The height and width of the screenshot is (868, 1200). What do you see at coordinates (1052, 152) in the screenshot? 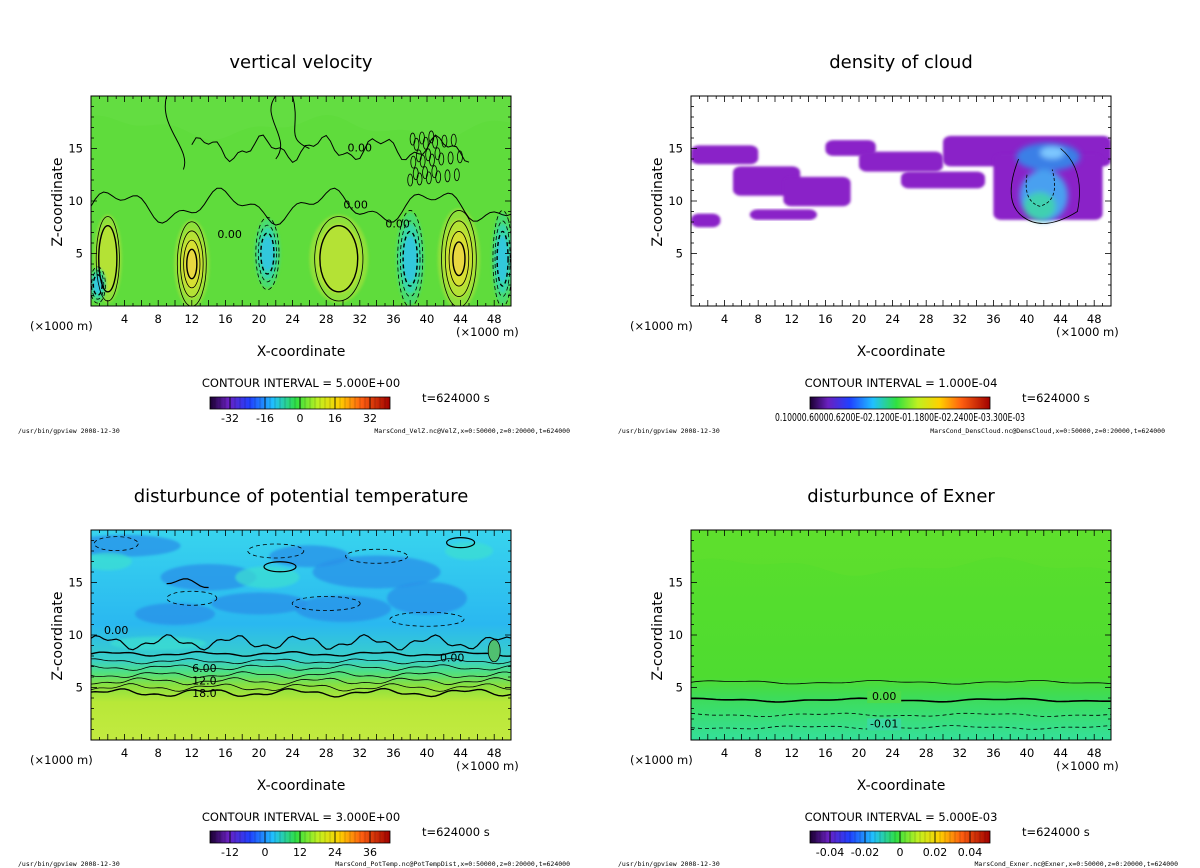
I see `cloud-core-peak` at bounding box center [1052, 152].